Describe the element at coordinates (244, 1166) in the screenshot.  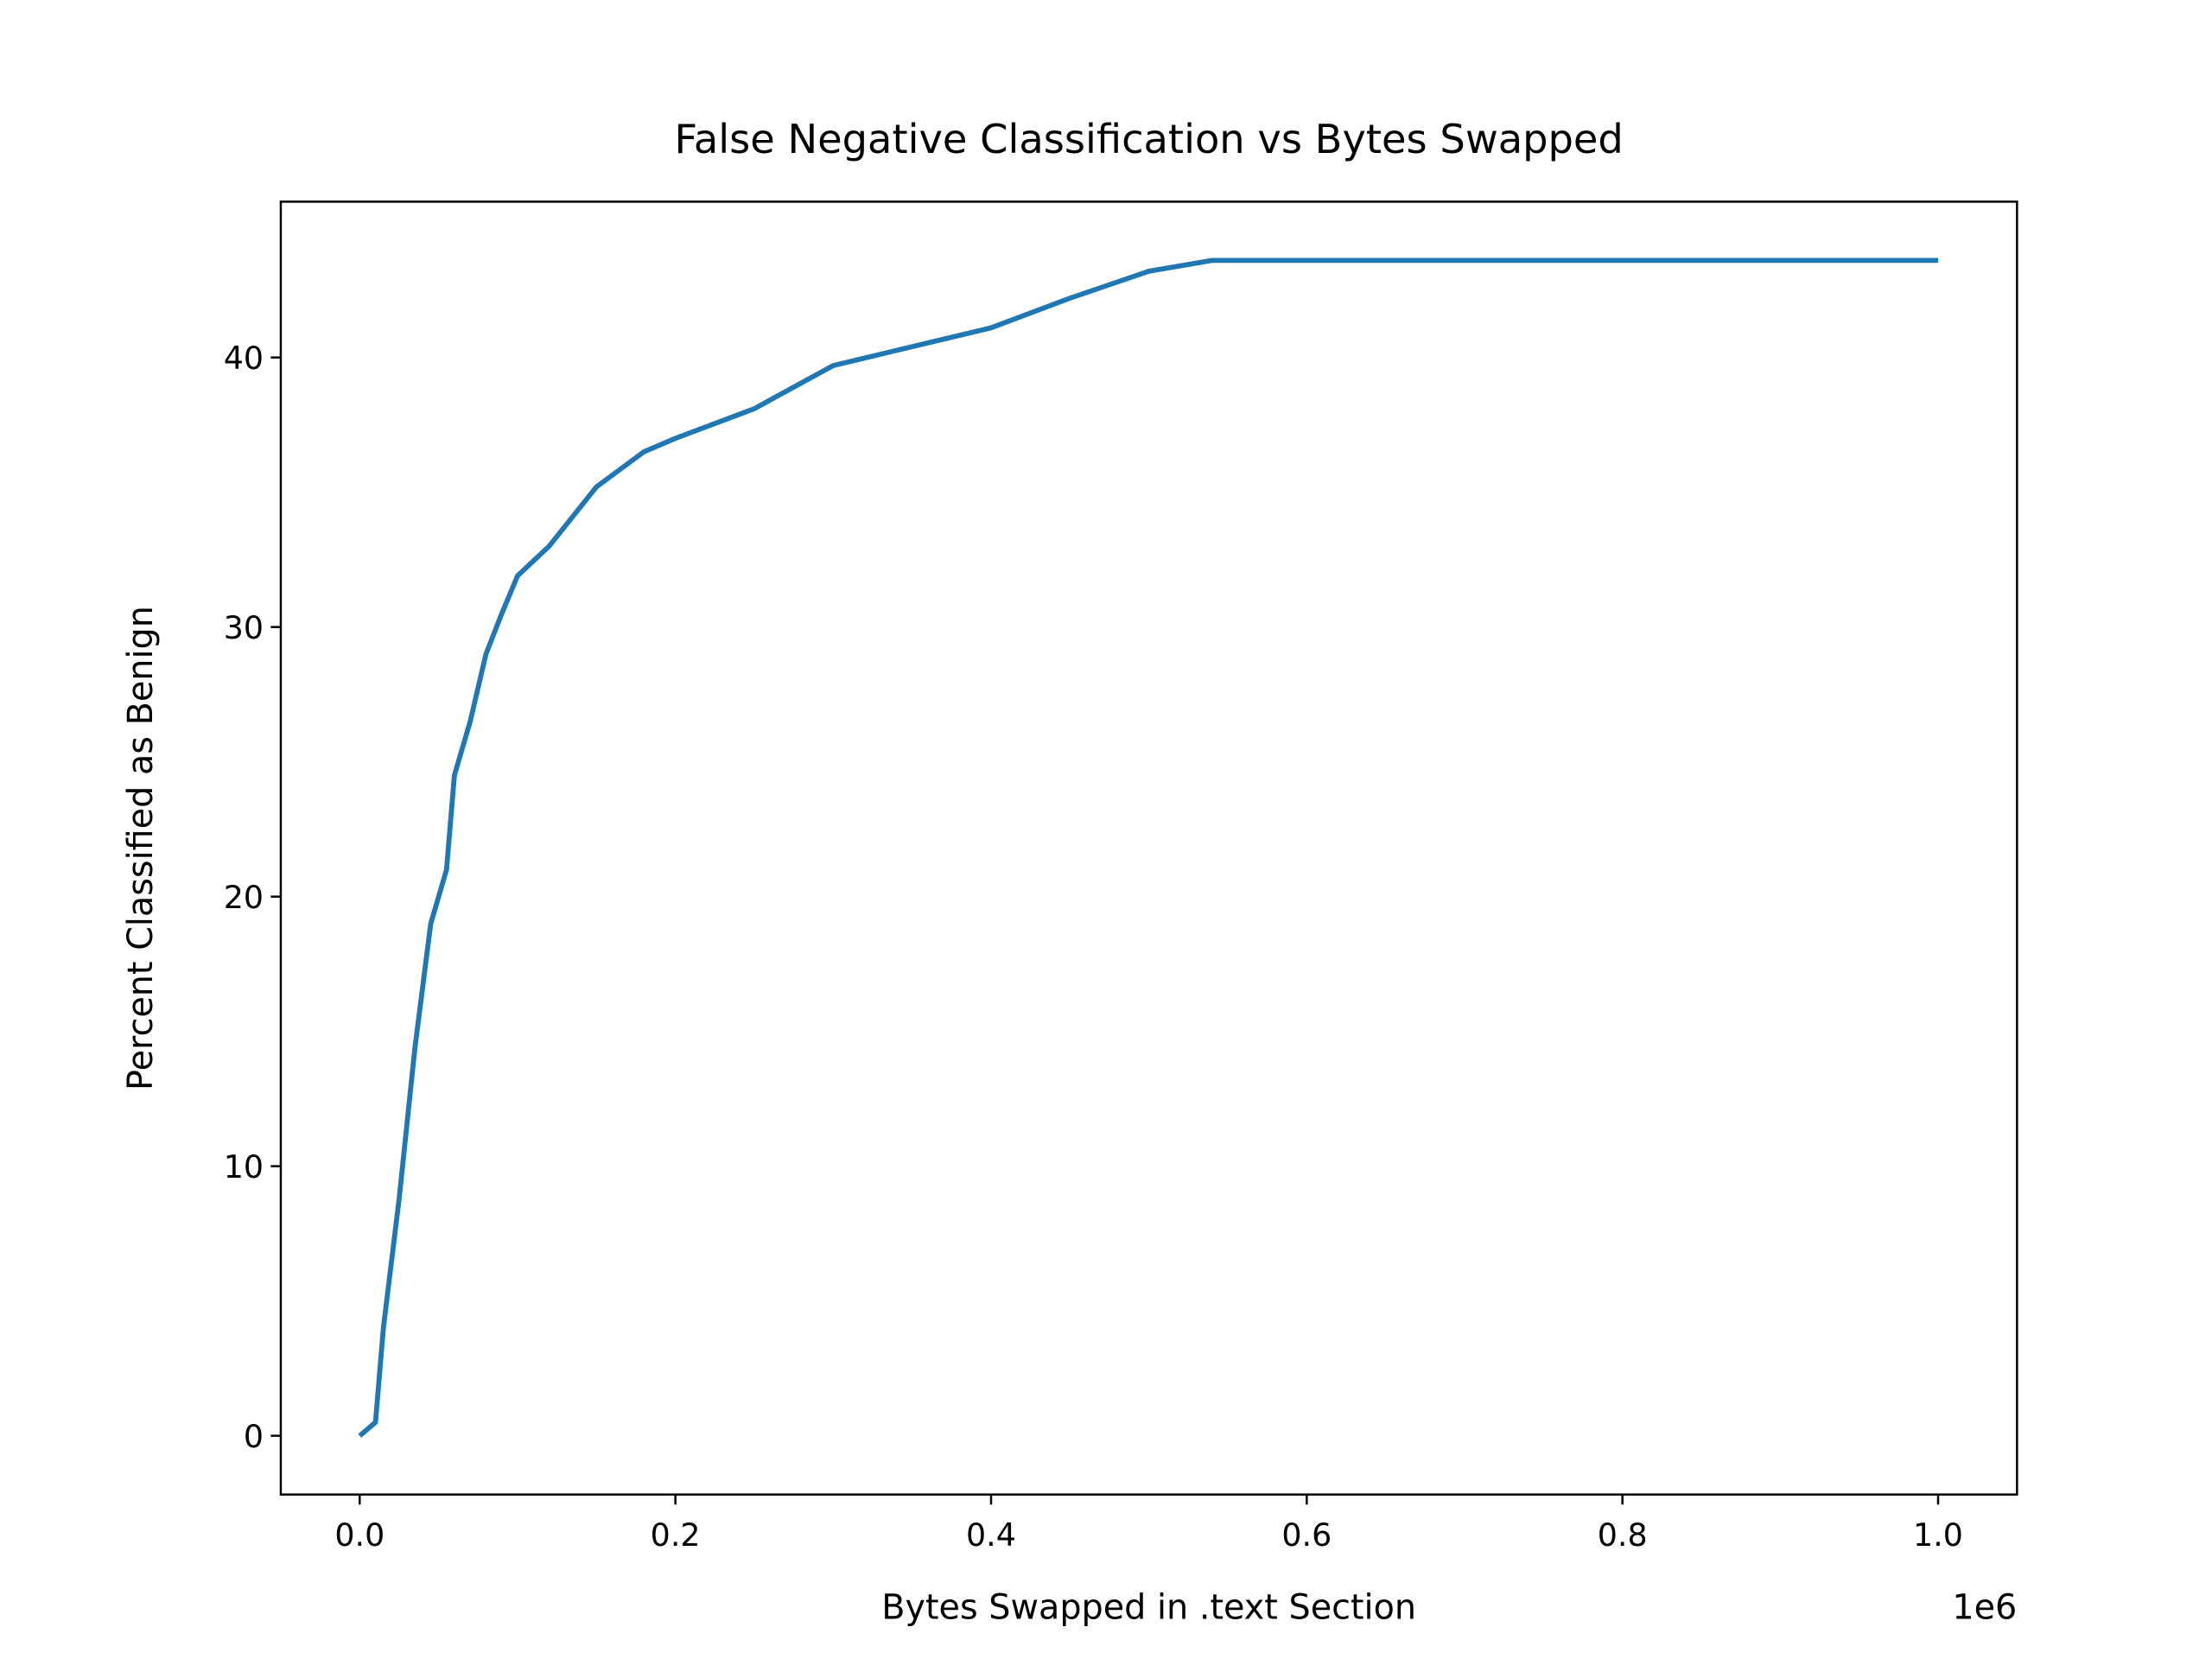
I see `y-tick-label: 10` at that location.